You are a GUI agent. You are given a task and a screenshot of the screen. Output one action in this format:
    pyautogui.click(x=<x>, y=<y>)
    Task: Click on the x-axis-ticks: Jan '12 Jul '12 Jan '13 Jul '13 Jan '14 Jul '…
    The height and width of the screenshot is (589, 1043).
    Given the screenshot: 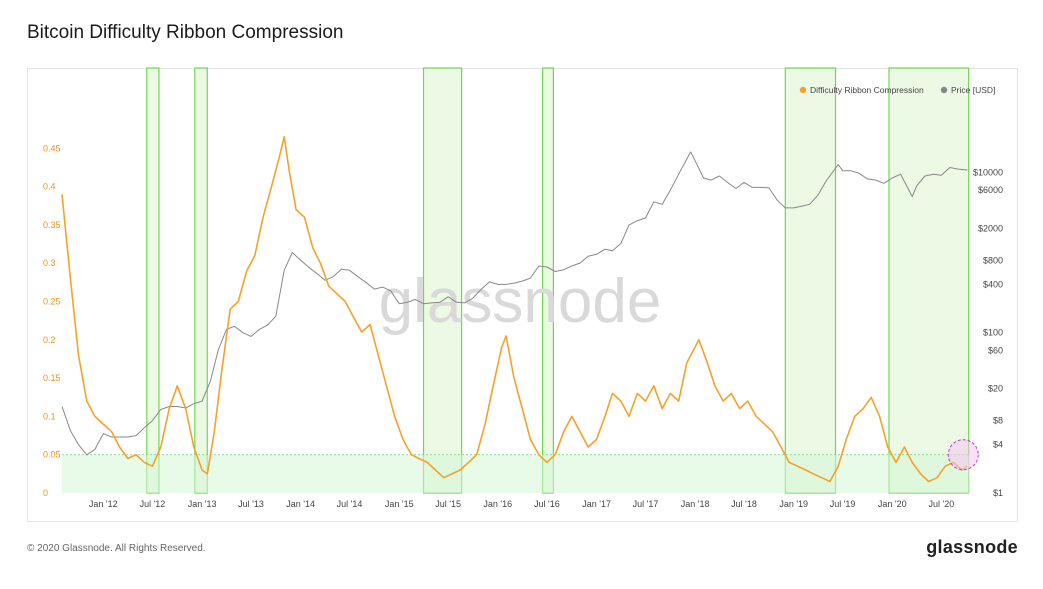 What is the action you would take?
    pyautogui.click(x=521, y=504)
    